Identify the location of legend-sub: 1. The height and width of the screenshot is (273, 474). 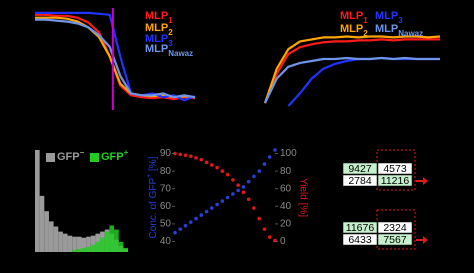
(365, 20).